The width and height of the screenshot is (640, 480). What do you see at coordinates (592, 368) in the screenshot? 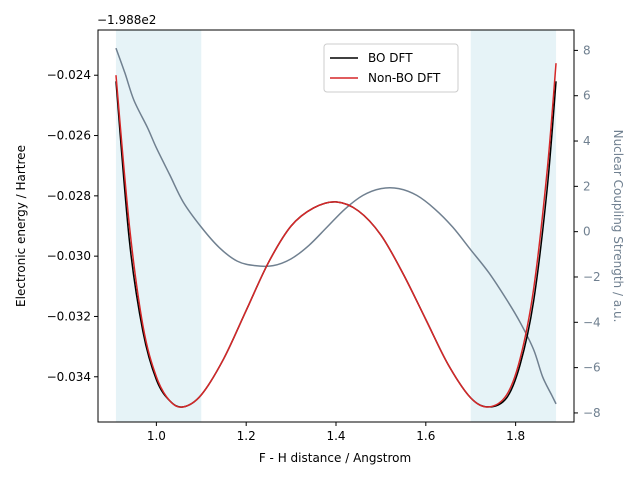
I see `y2-tick-label: −6` at bounding box center [592, 368].